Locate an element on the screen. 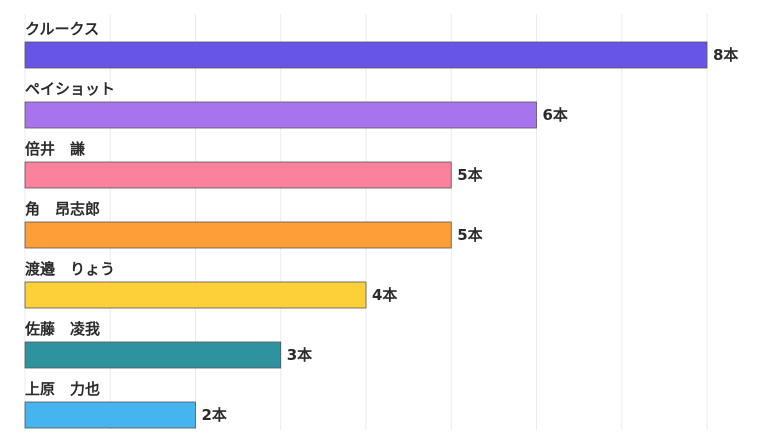 The height and width of the screenshot is (446, 762). value-label: 2本 is located at coordinates (214, 415).